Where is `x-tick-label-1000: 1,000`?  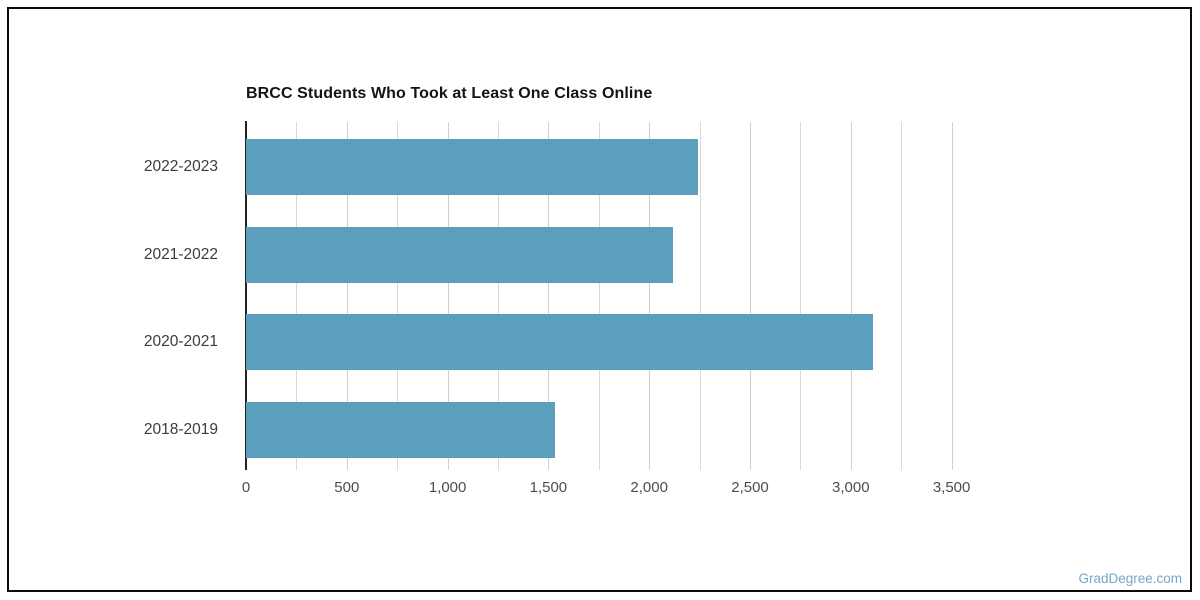 x-tick-label-1000: 1,000 is located at coordinates (447, 487).